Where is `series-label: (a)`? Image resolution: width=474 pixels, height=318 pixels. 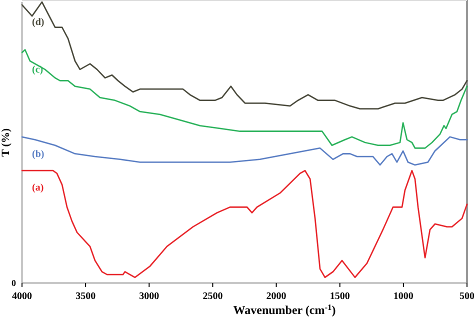 series-label: (a) is located at coordinates (38, 188).